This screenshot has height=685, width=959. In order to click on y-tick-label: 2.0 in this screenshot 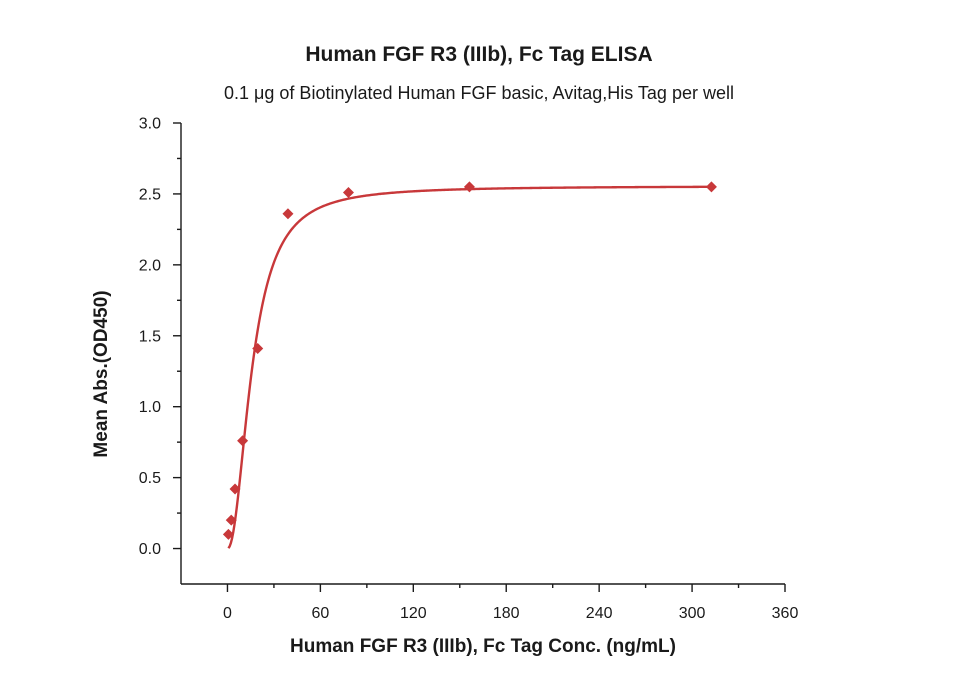, I will do `click(150, 265)`.